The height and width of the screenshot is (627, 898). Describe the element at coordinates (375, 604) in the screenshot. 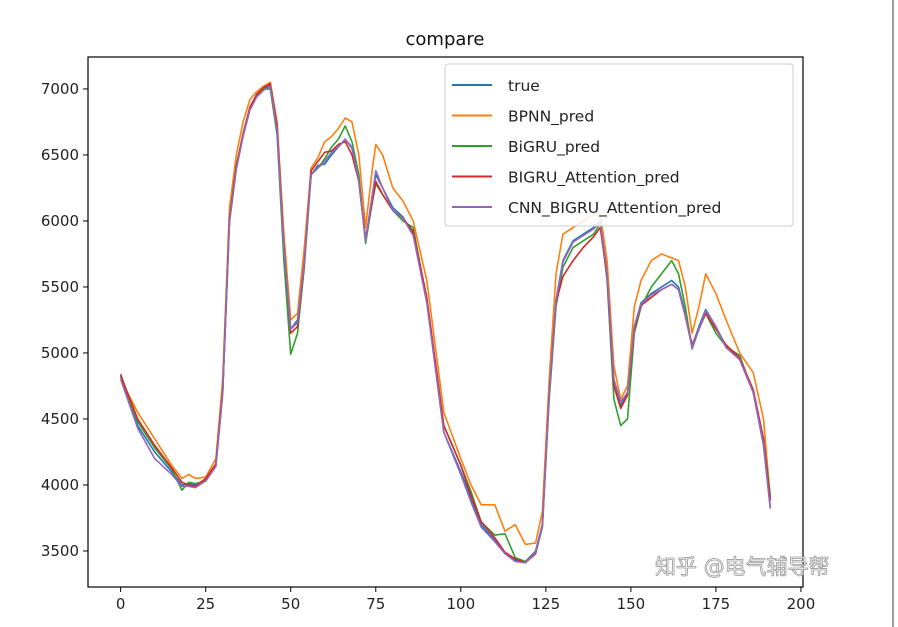

I see `x-tick-label: 75` at that location.